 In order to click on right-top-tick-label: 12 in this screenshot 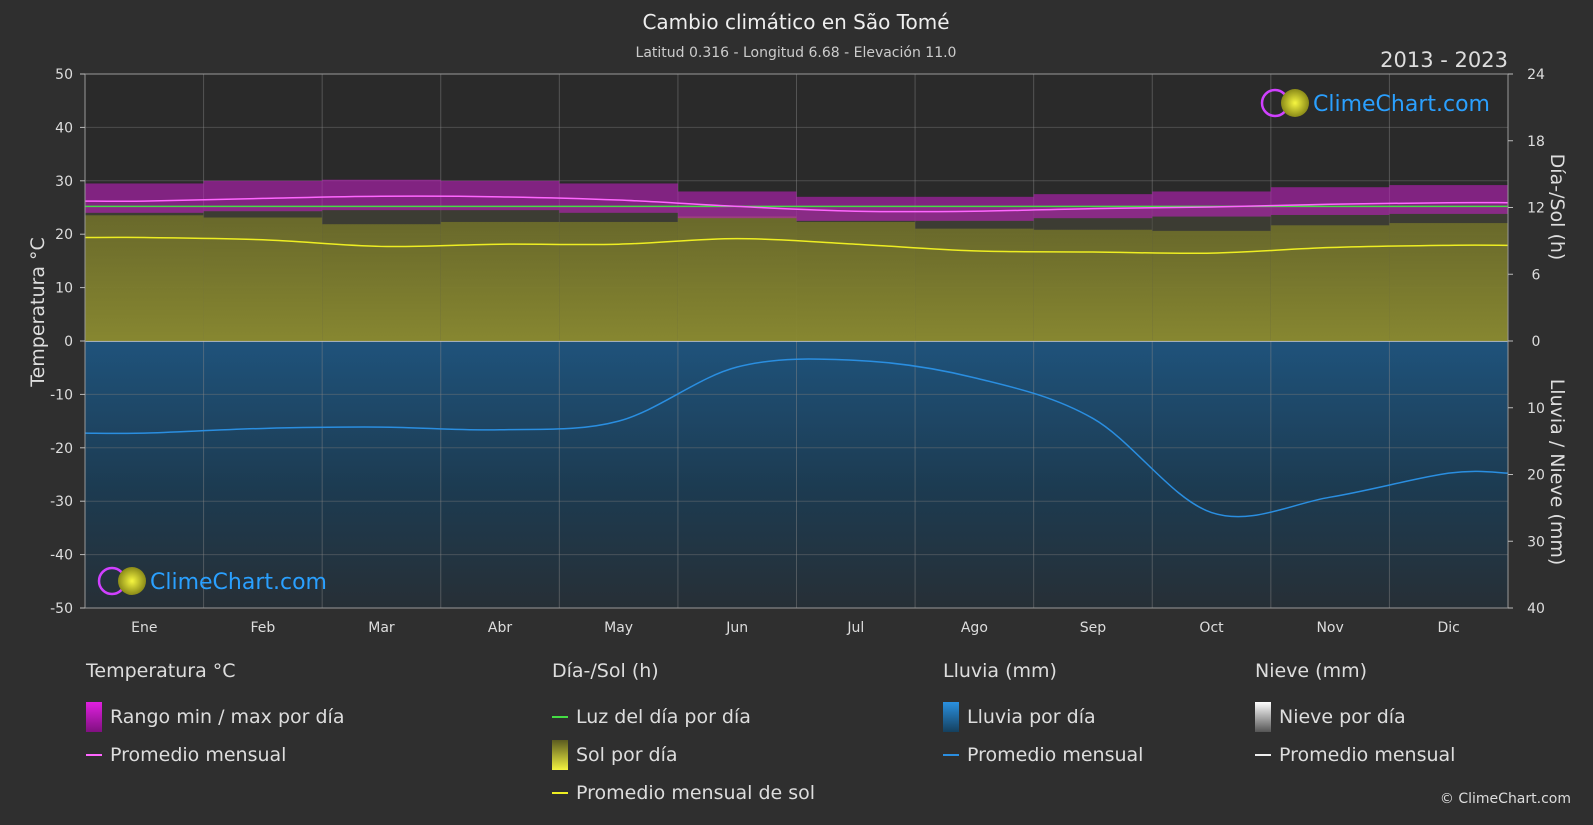, I will do `click(1536, 209)`.